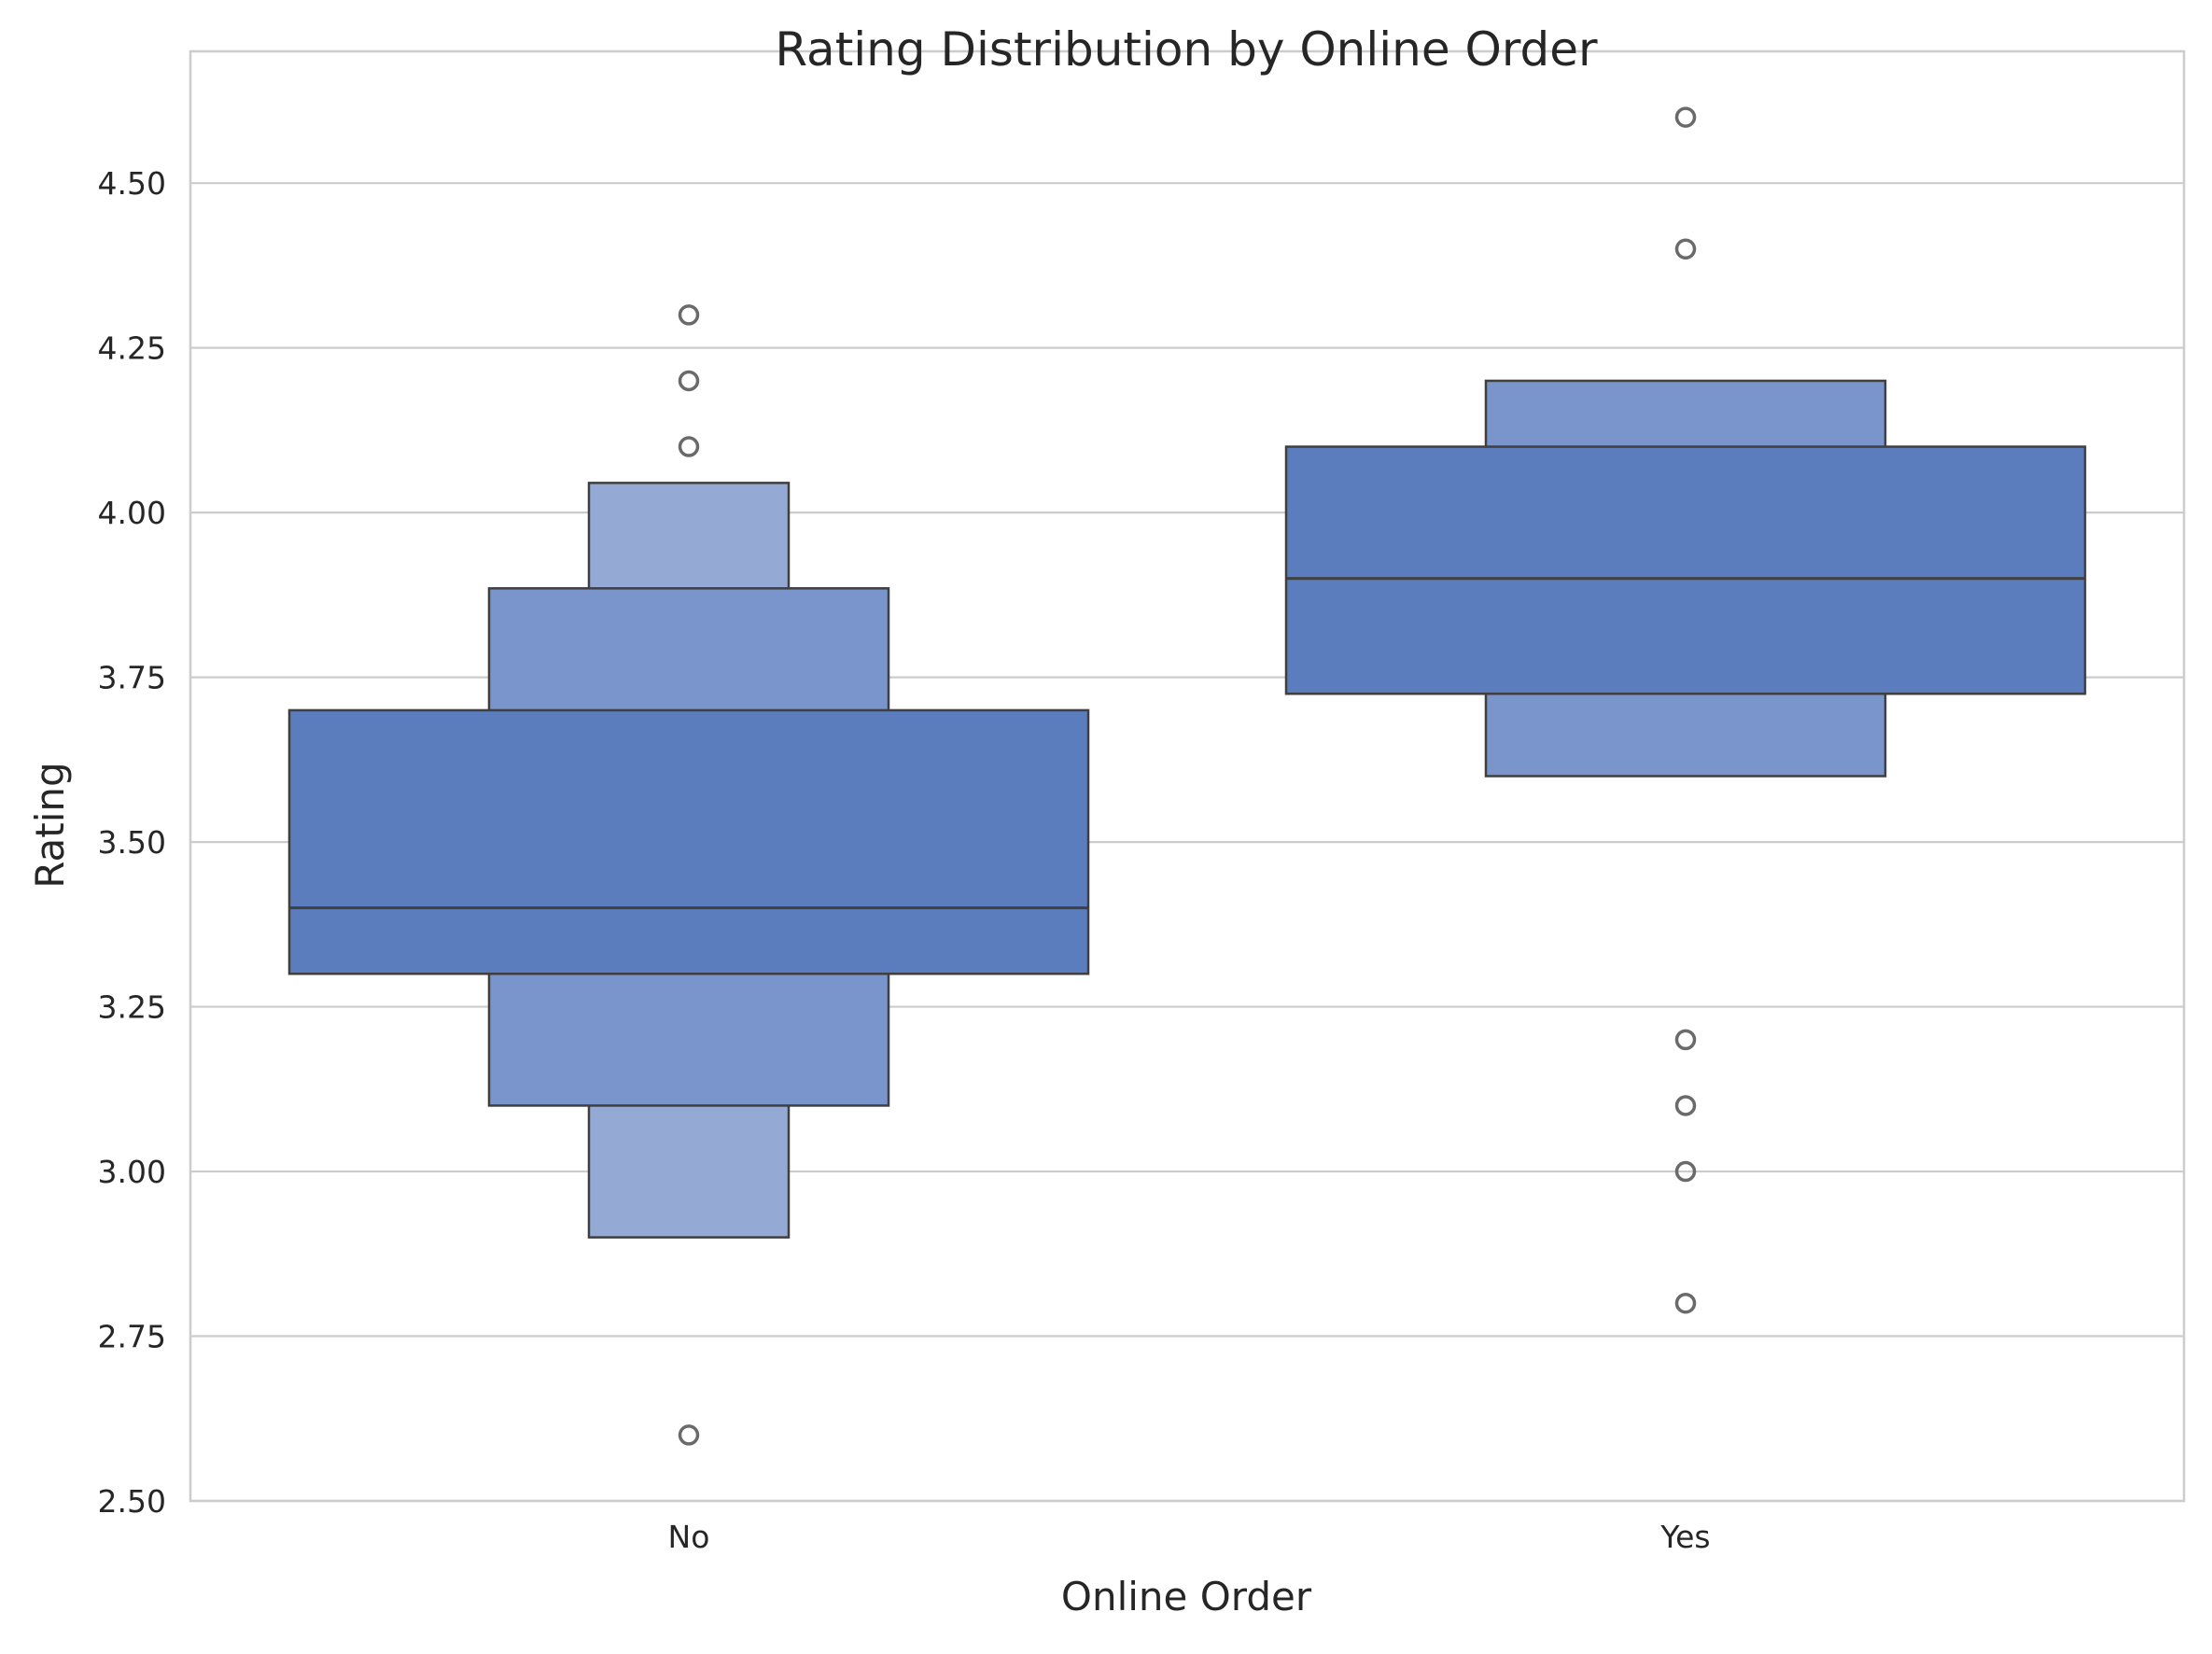  What do you see at coordinates (132, 1172) in the screenshot?
I see `y-tick-label: 3.00` at bounding box center [132, 1172].